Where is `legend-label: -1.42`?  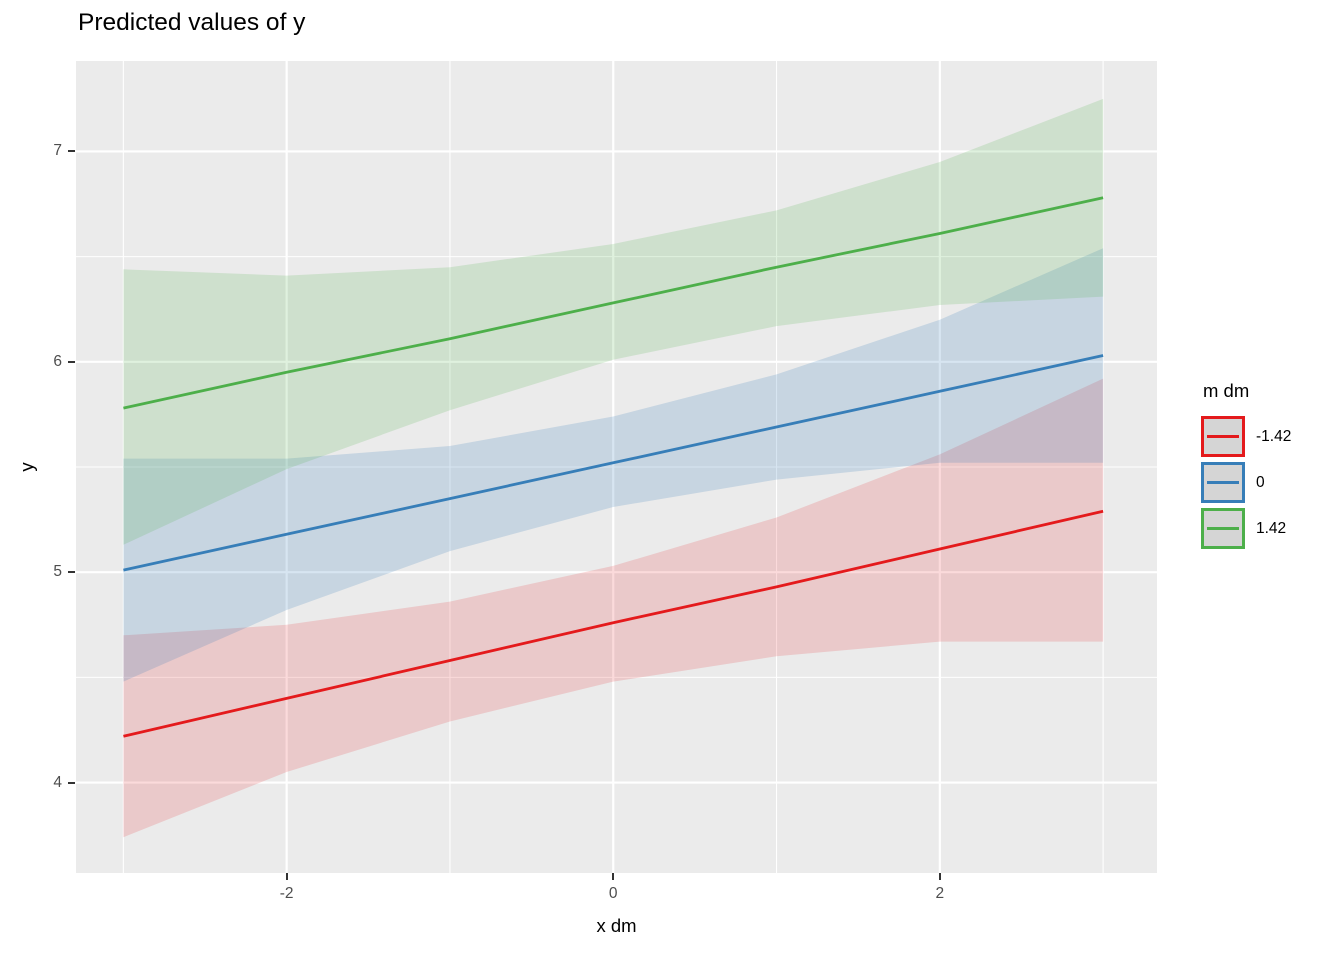 legend-label: -1.42 is located at coordinates (1274, 436).